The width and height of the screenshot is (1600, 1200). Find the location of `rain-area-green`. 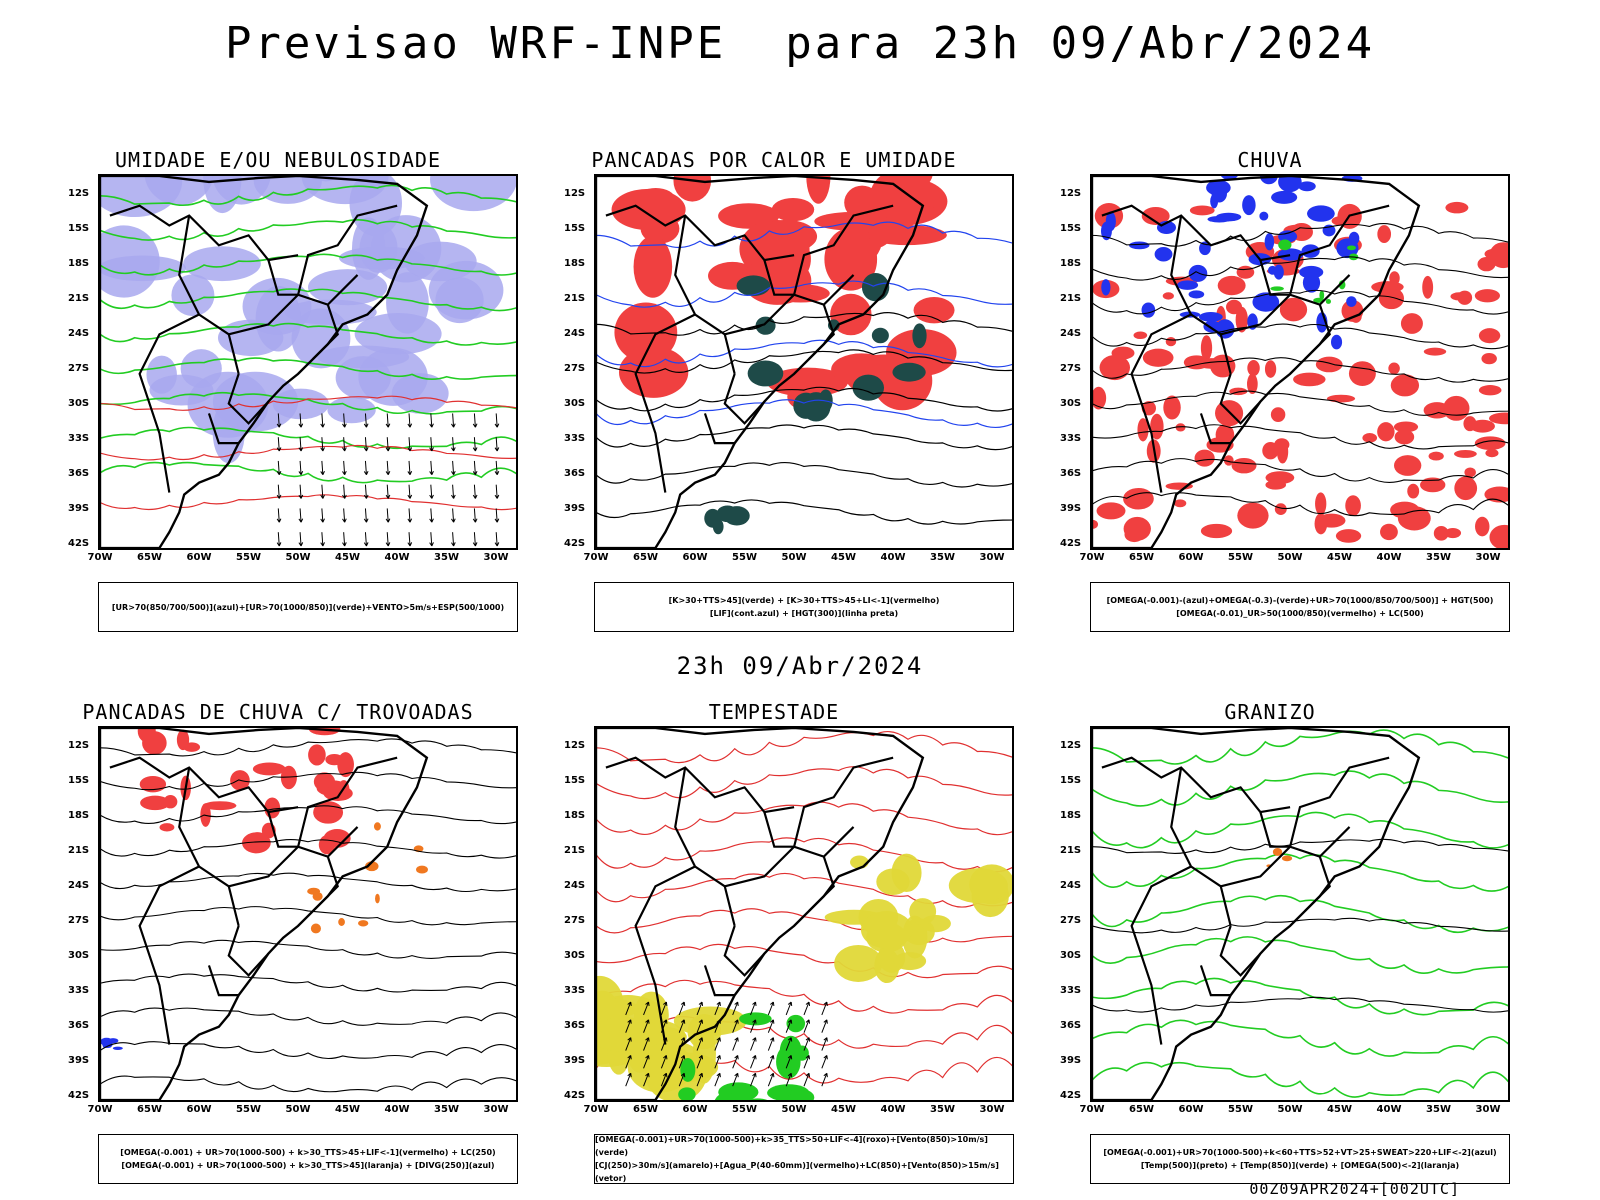

rain-area-green is located at coordinates (1318, 300).